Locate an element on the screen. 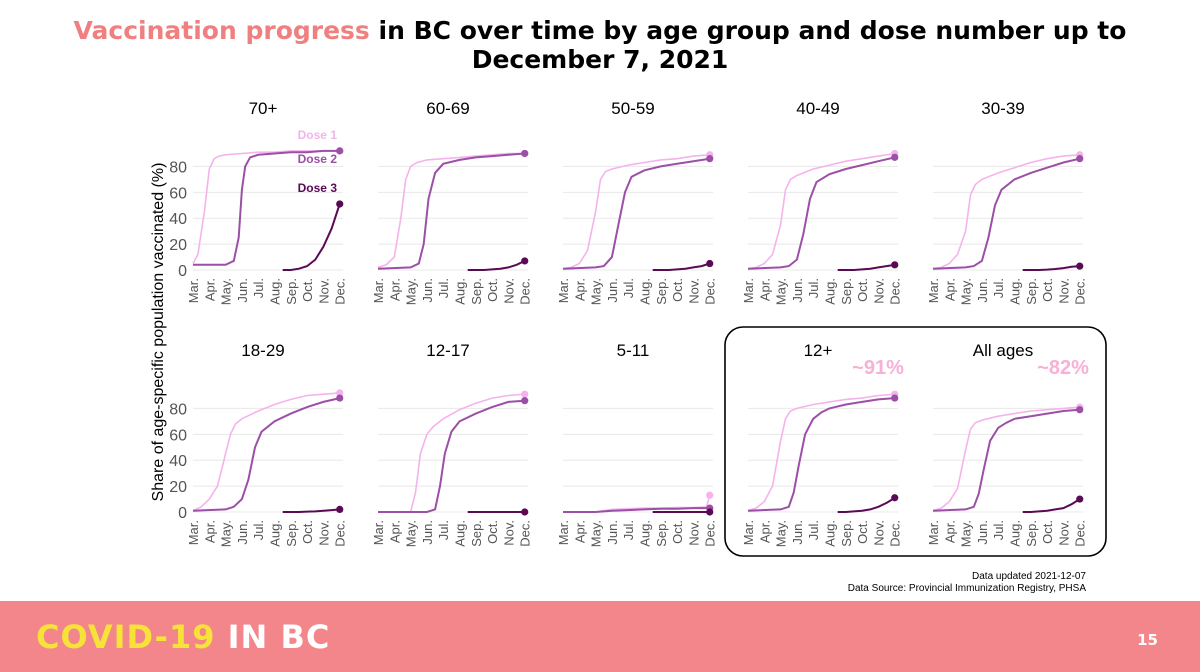 The width and height of the screenshot is (1200, 672). title-line2: December 7, 2021 is located at coordinates (600, 59).